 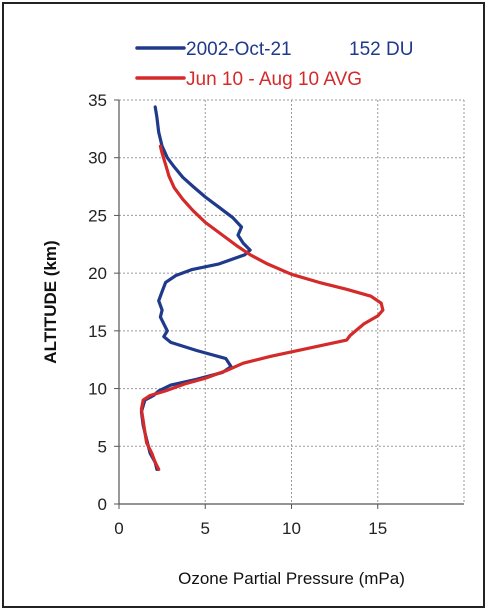 What do you see at coordinates (97, 331) in the screenshot?
I see `y-tick-label: 15` at bounding box center [97, 331].